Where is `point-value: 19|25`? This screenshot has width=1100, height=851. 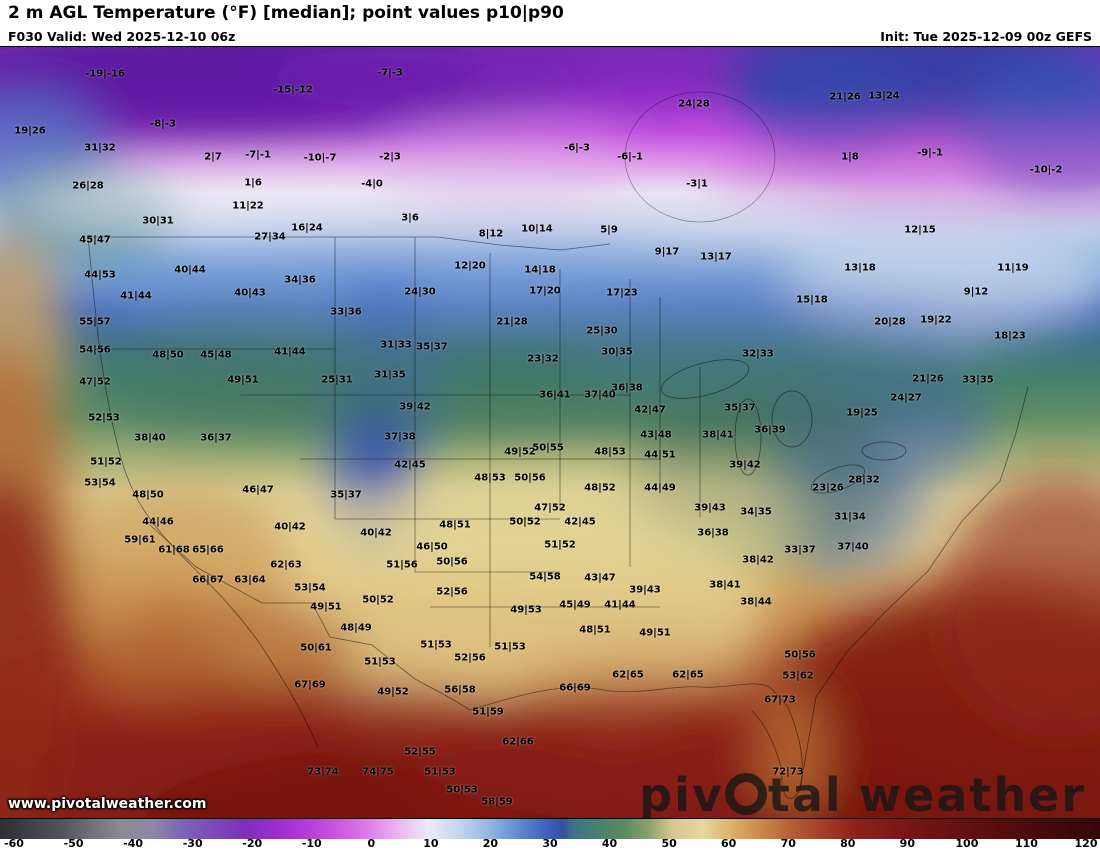 point-value: 19|25 is located at coordinates (862, 413).